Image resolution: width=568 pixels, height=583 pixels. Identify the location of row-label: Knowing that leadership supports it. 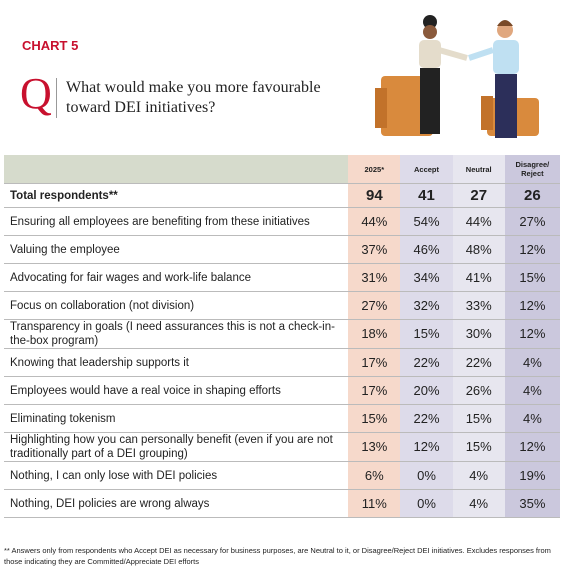
(176, 362).